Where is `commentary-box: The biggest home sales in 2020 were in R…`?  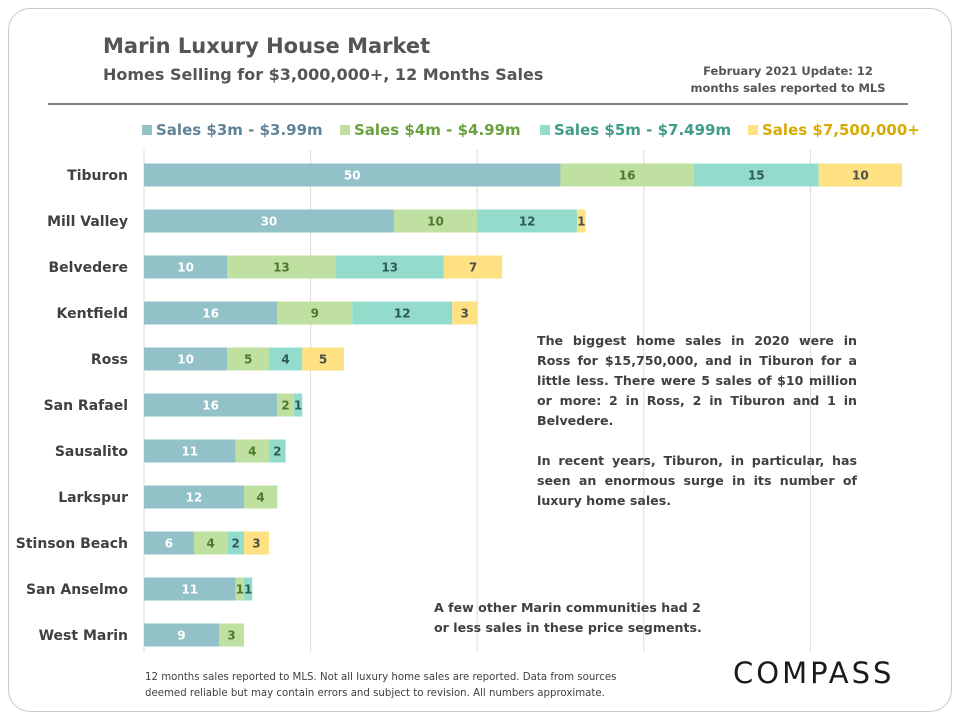 commentary-box: The biggest home sales in 2020 were in R… is located at coordinates (697, 431).